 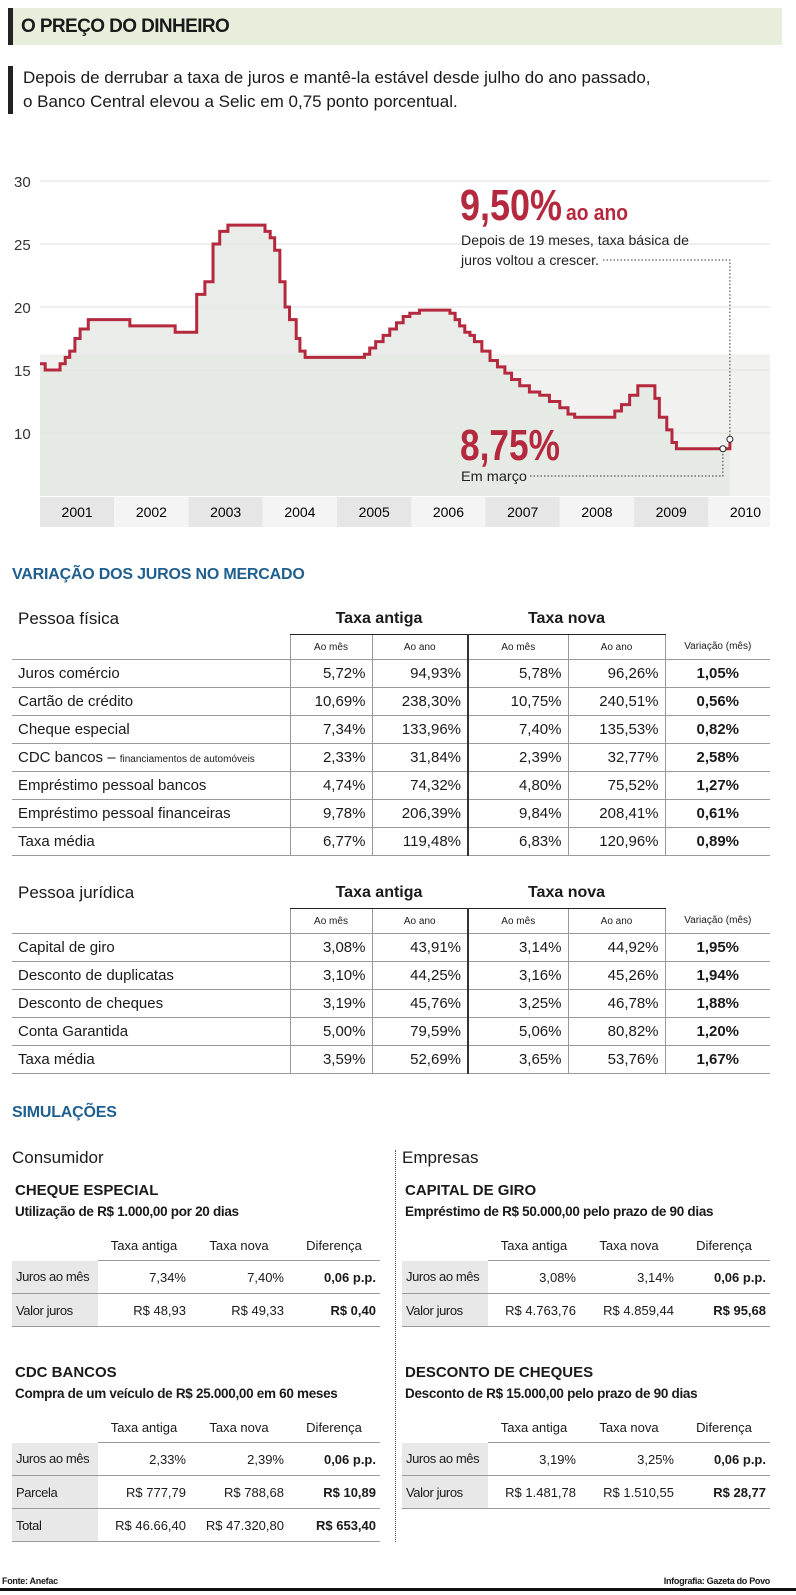 What do you see at coordinates (187, 759) in the screenshot?
I see `row-note: financiamentos de automóveis` at bounding box center [187, 759].